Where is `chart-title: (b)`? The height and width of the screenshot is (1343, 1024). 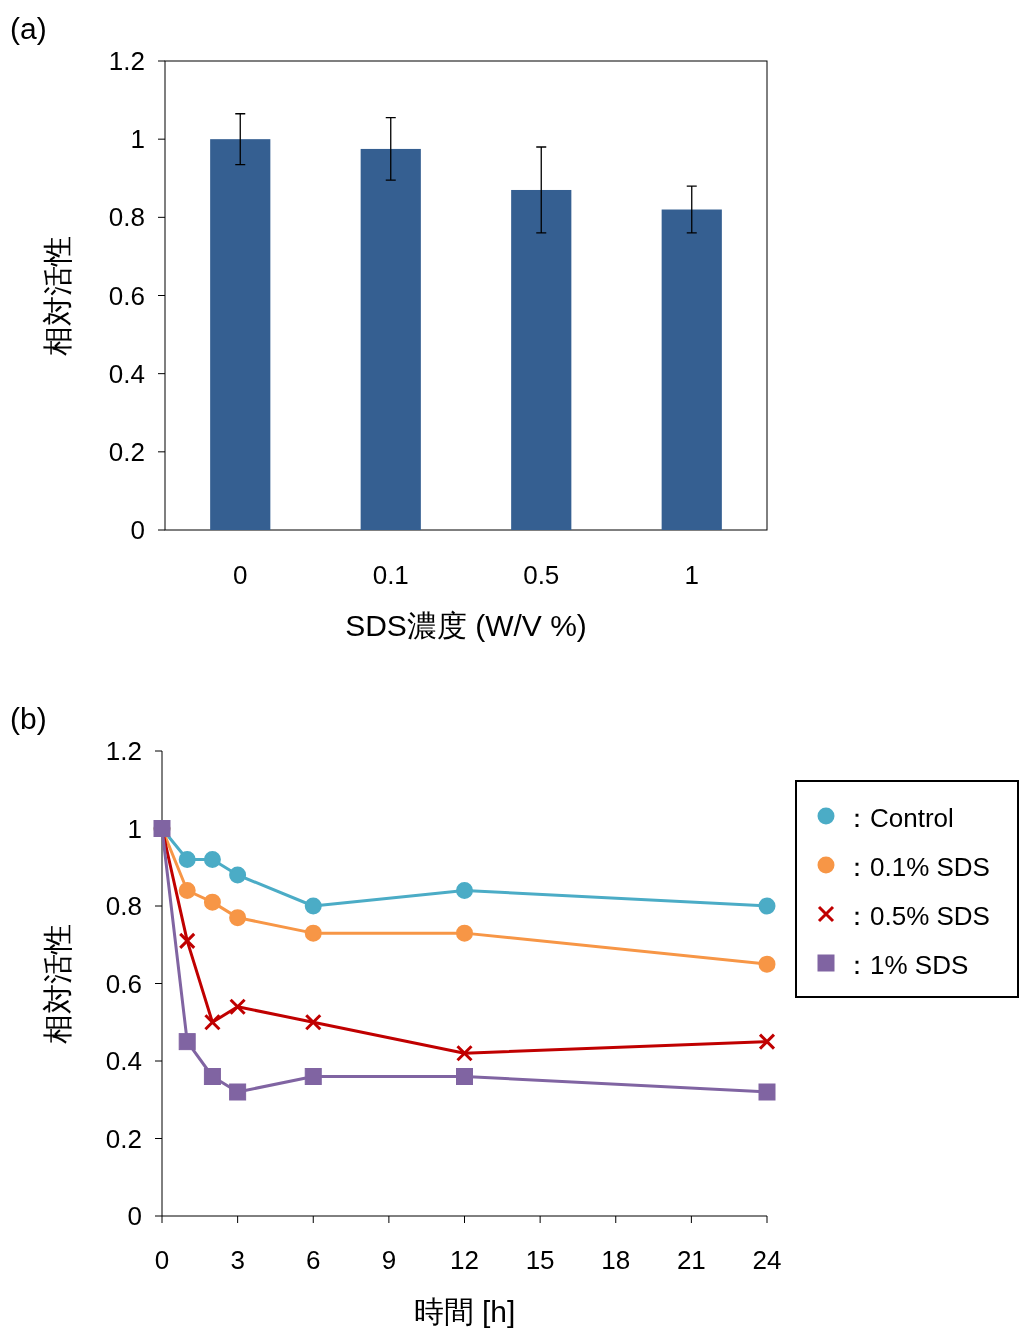 chart-title: (b) is located at coordinates (28, 718).